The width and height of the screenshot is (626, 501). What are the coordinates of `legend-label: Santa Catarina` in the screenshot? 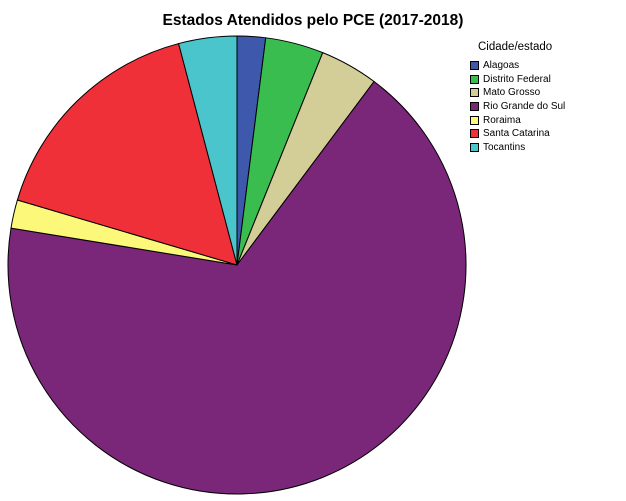 It's located at (516, 134).